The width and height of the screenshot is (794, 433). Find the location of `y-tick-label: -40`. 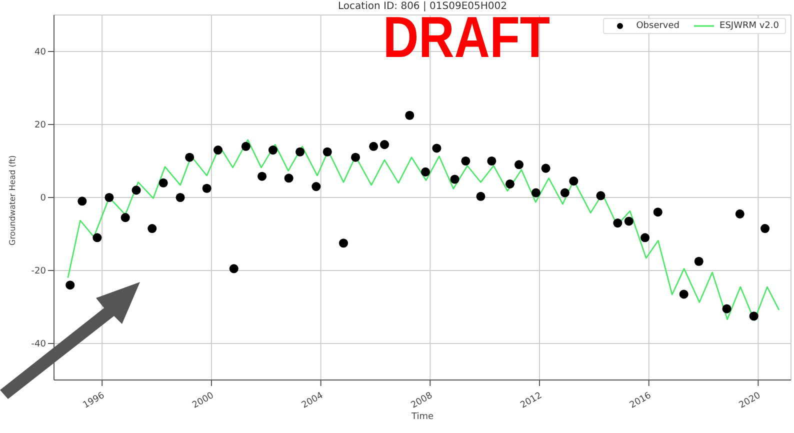

y-tick-label: -40 is located at coordinates (38, 345).